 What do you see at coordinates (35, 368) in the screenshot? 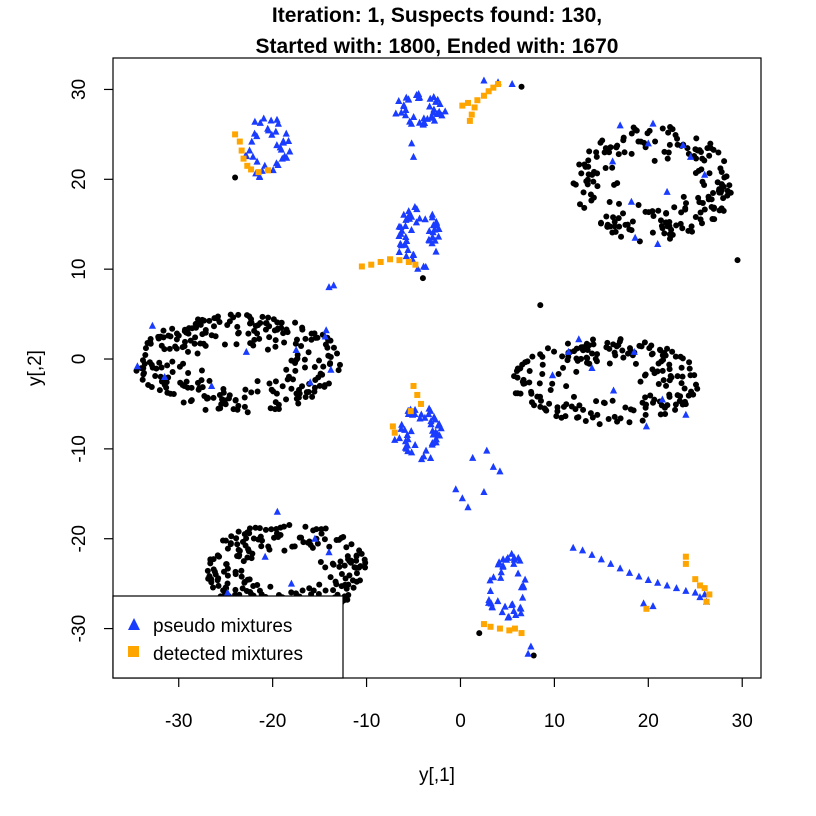
I see `y-axis-label: y[,2]` at bounding box center [35, 368].